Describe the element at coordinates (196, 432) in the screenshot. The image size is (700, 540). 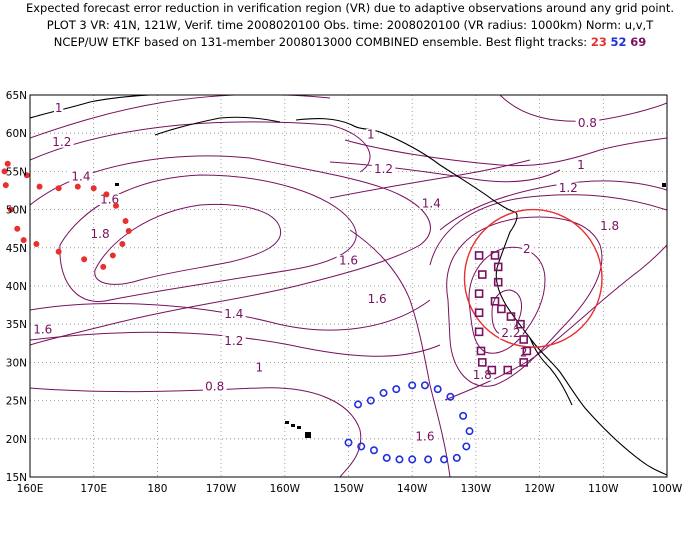
I see `contour-0.8-south` at that location.